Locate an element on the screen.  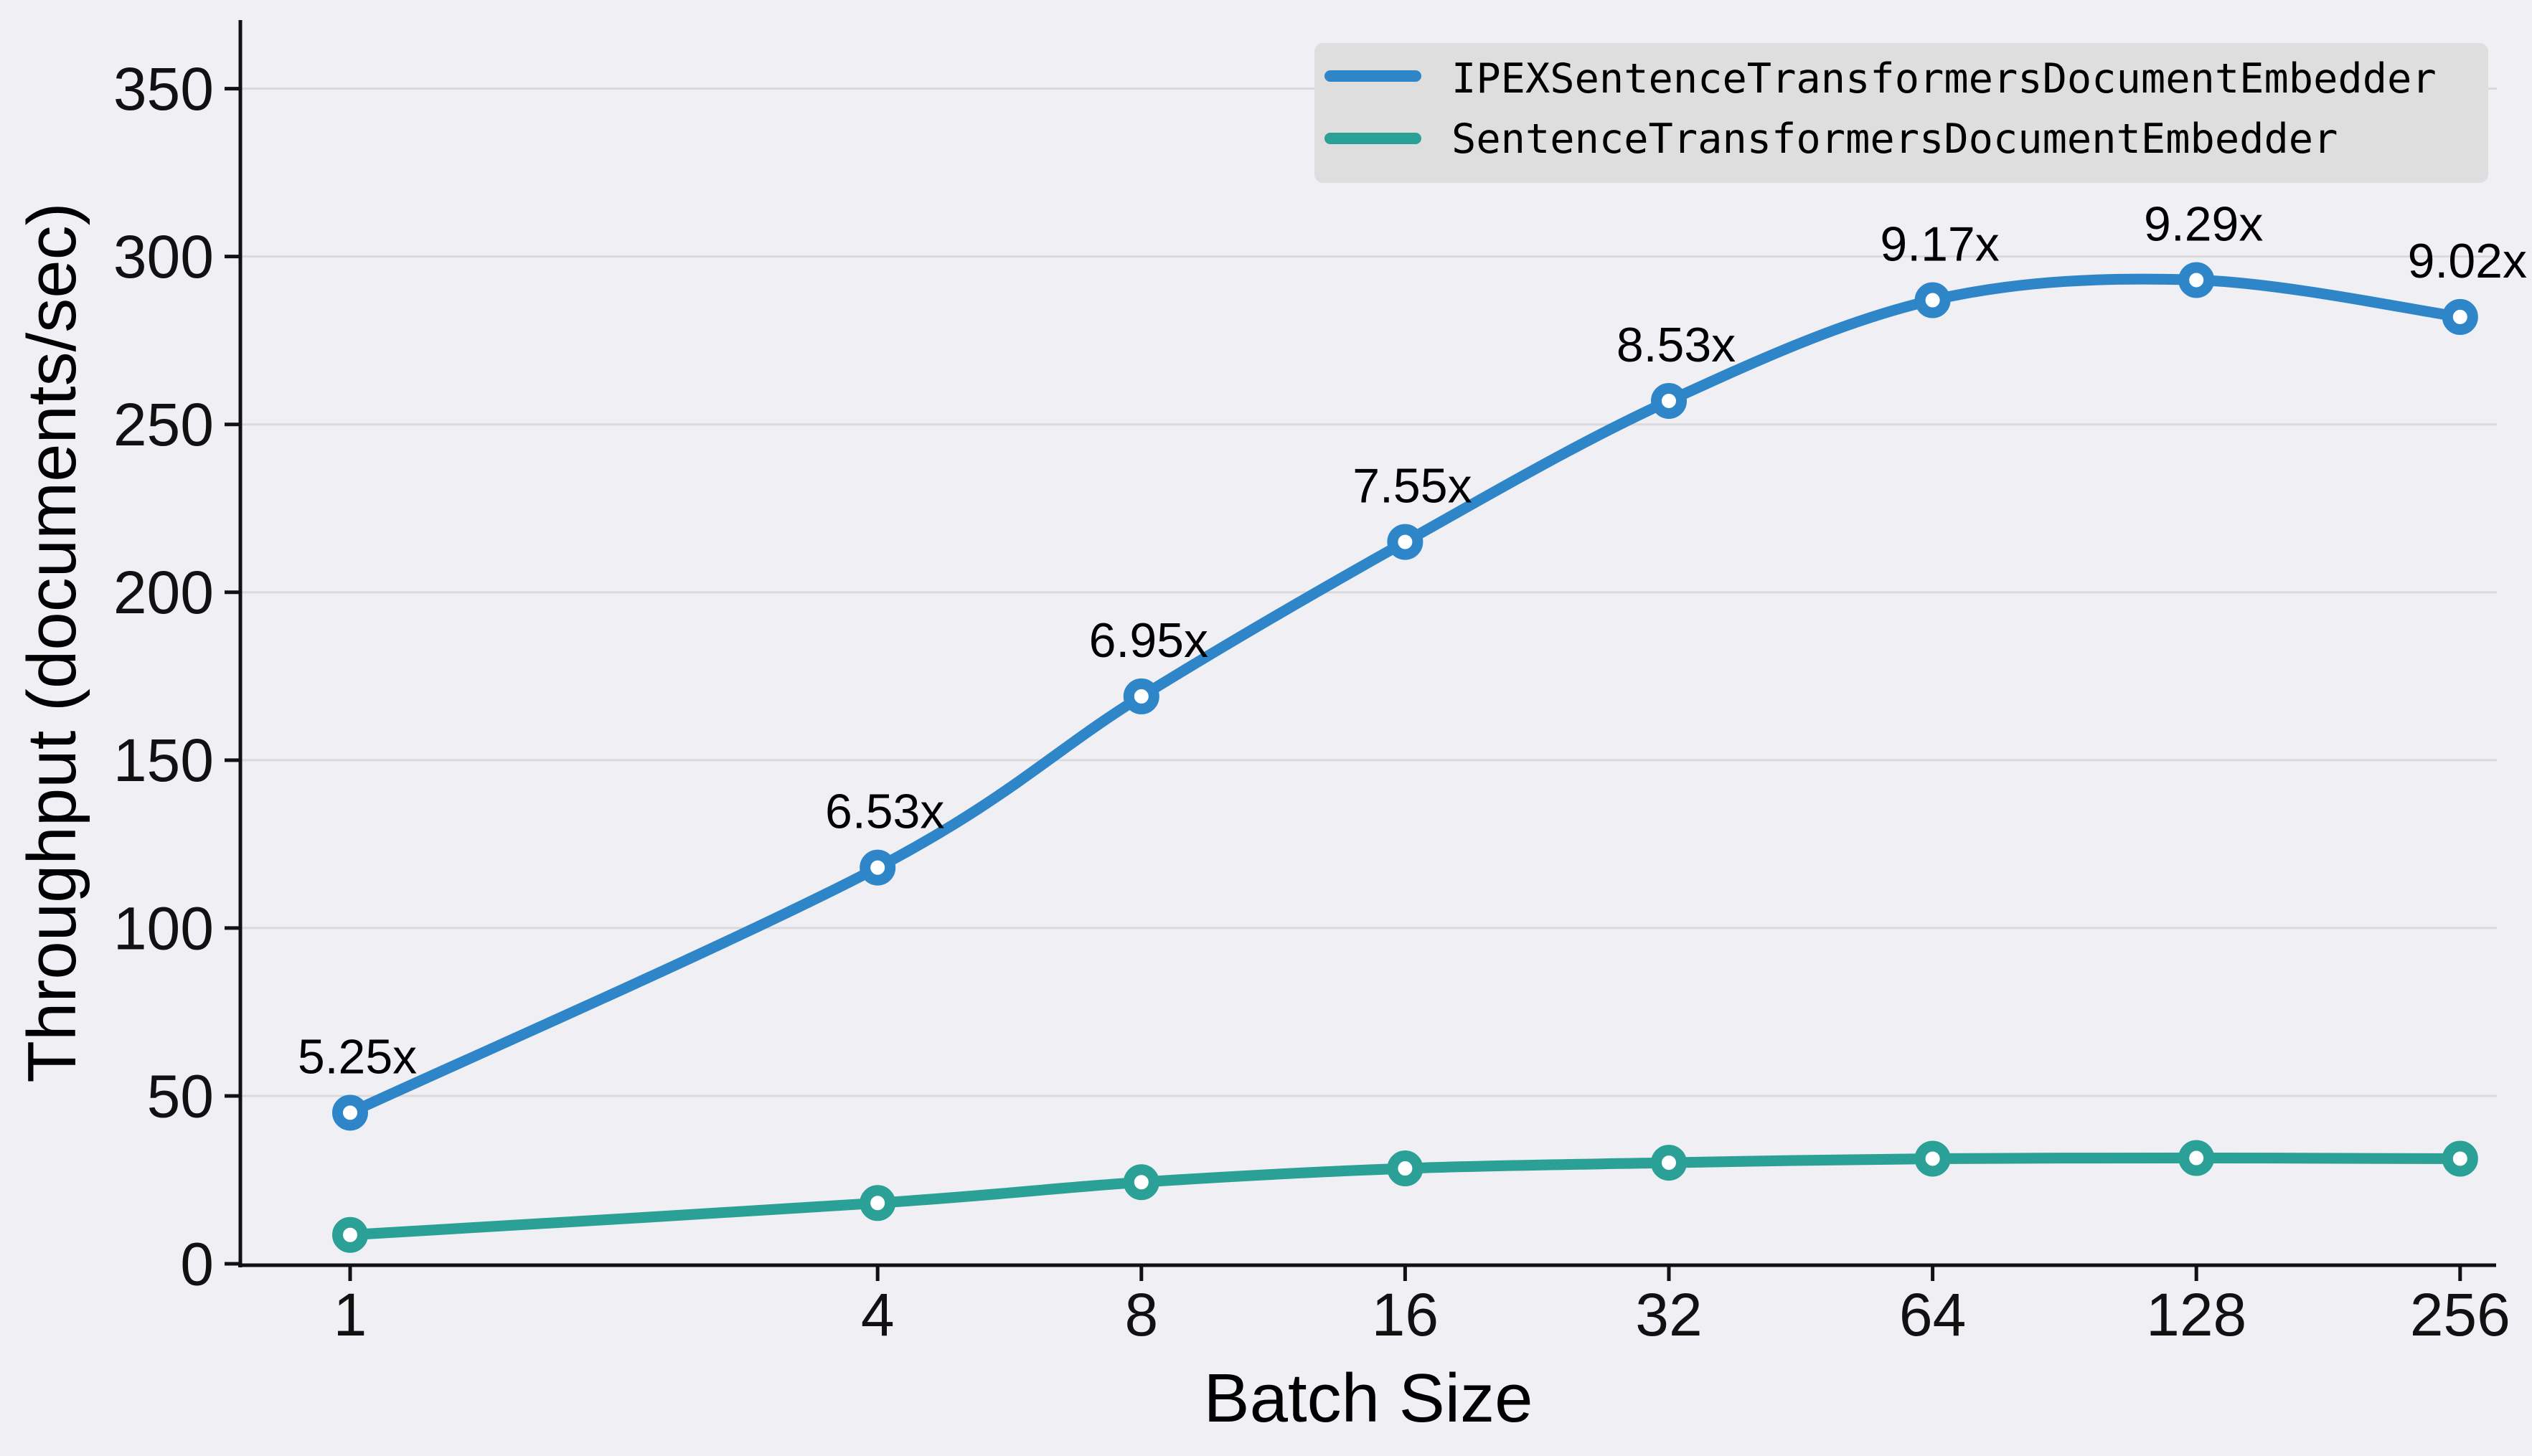
legend-label-0: IPEXSentenceTransformersDocumentEmbedder is located at coordinates (1944, 79).